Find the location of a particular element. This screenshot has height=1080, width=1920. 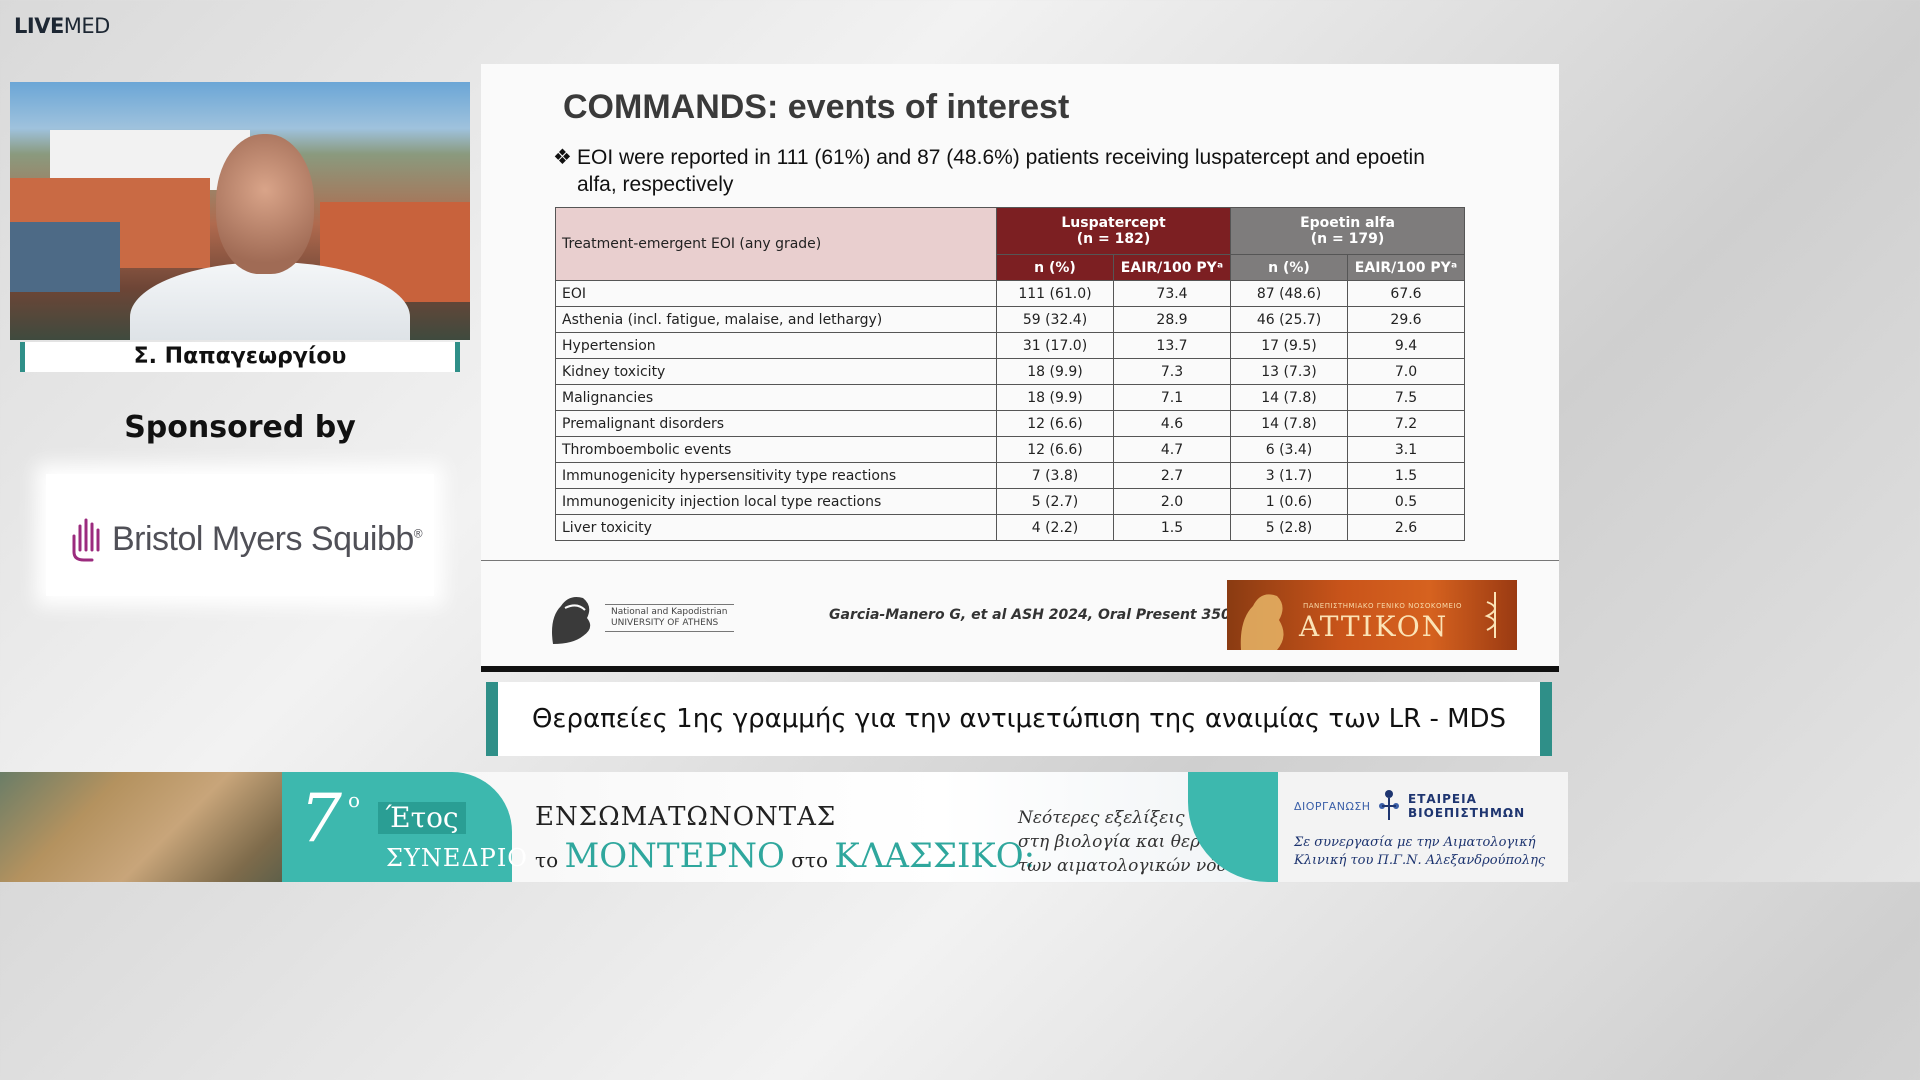

cell: 0.5 is located at coordinates (1406, 501).